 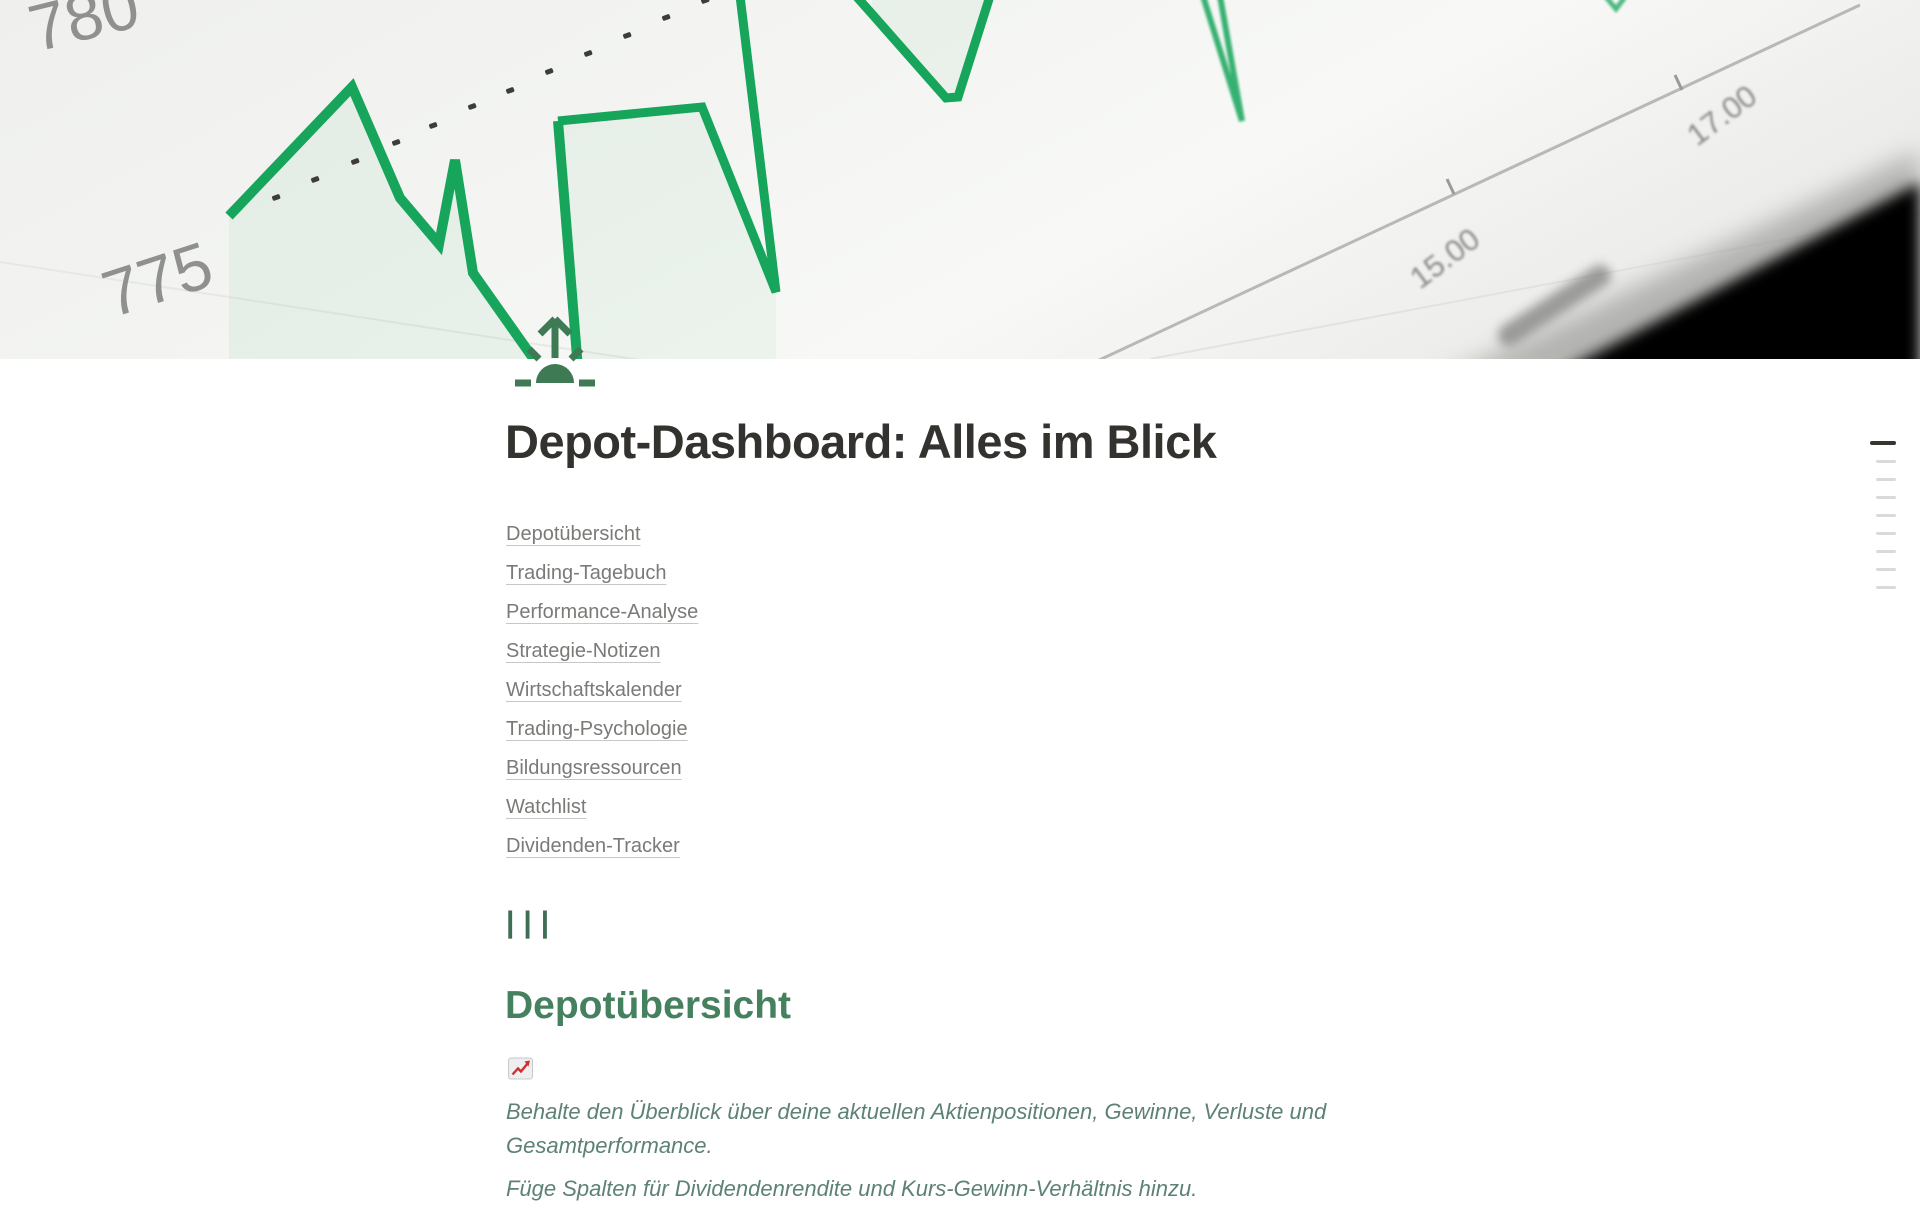 What do you see at coordinates (520, 1068) in the screenshot?
I see `chart-increasing-emoji-icon` at bounding box center [520, 1068].